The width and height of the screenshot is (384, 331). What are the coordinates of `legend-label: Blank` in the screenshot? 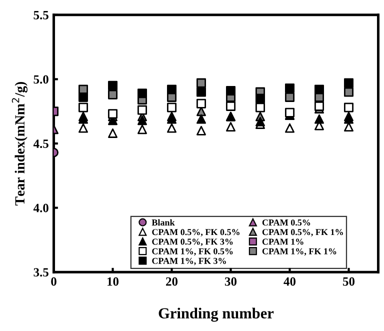 It's located at (163, 222).